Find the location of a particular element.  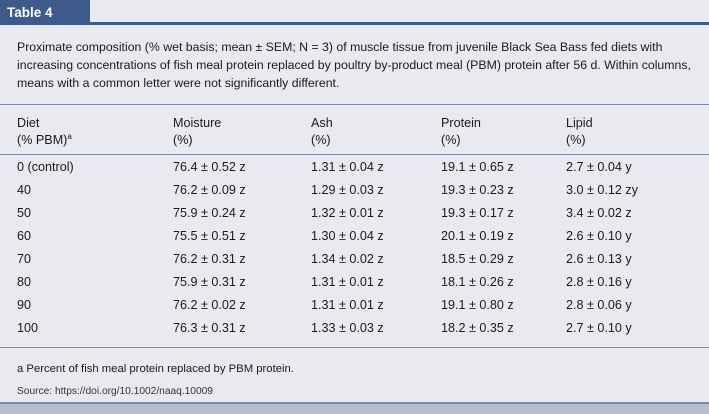

column-header-line2-text: (% PBM) is located at coordinates (42, 140).